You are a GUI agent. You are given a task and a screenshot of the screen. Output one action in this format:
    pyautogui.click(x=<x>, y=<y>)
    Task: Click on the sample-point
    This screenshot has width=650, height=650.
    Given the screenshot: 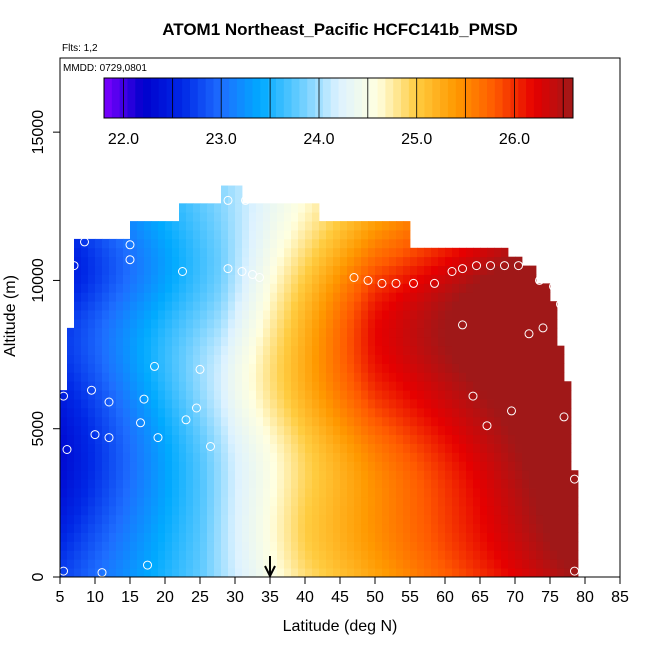 What is the action you would take?
    pyautogui.click(x=245, y=200)
    